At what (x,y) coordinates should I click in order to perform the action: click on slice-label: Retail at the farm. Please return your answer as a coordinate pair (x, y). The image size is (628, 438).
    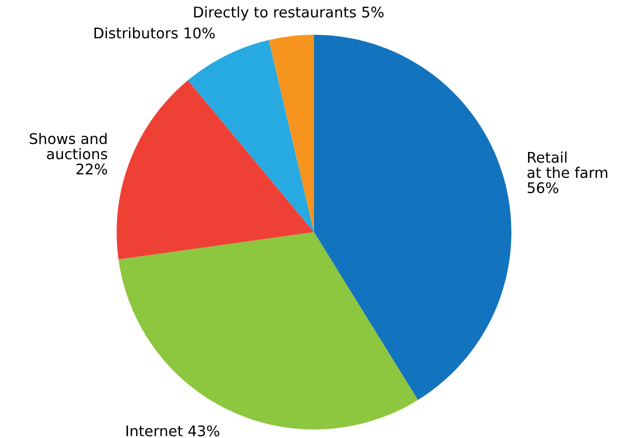
    Looking at the image, I should click on (567, 165).